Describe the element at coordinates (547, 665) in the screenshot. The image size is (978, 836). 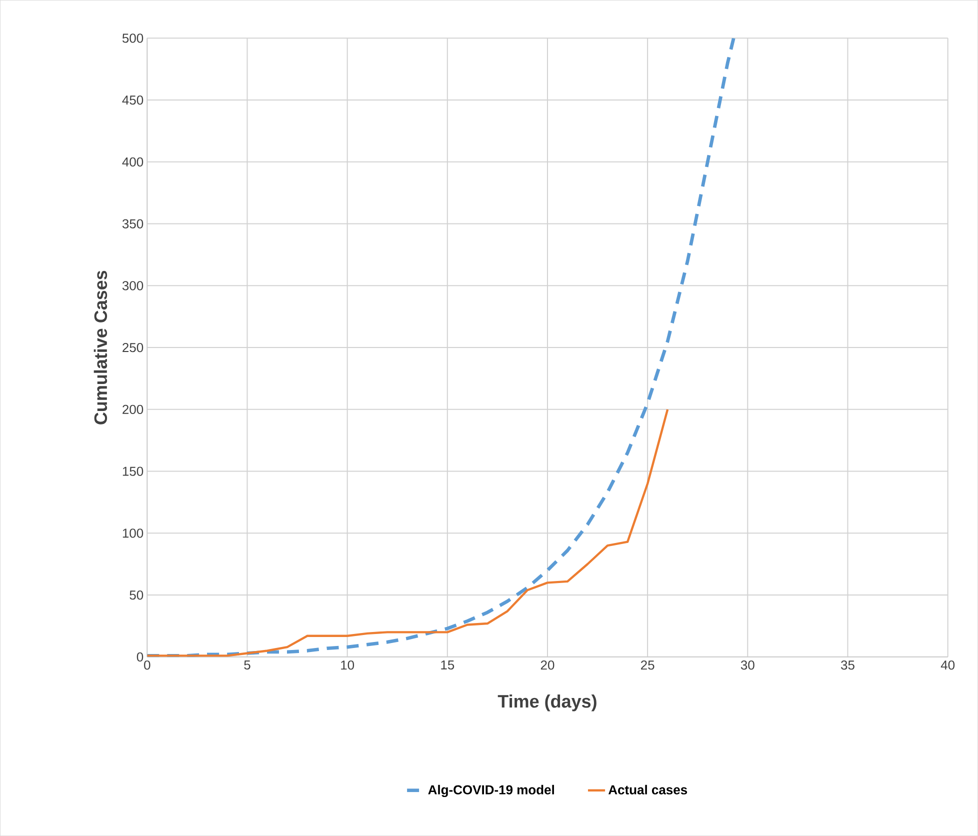
I see `x-tick-label: 20` at that location.